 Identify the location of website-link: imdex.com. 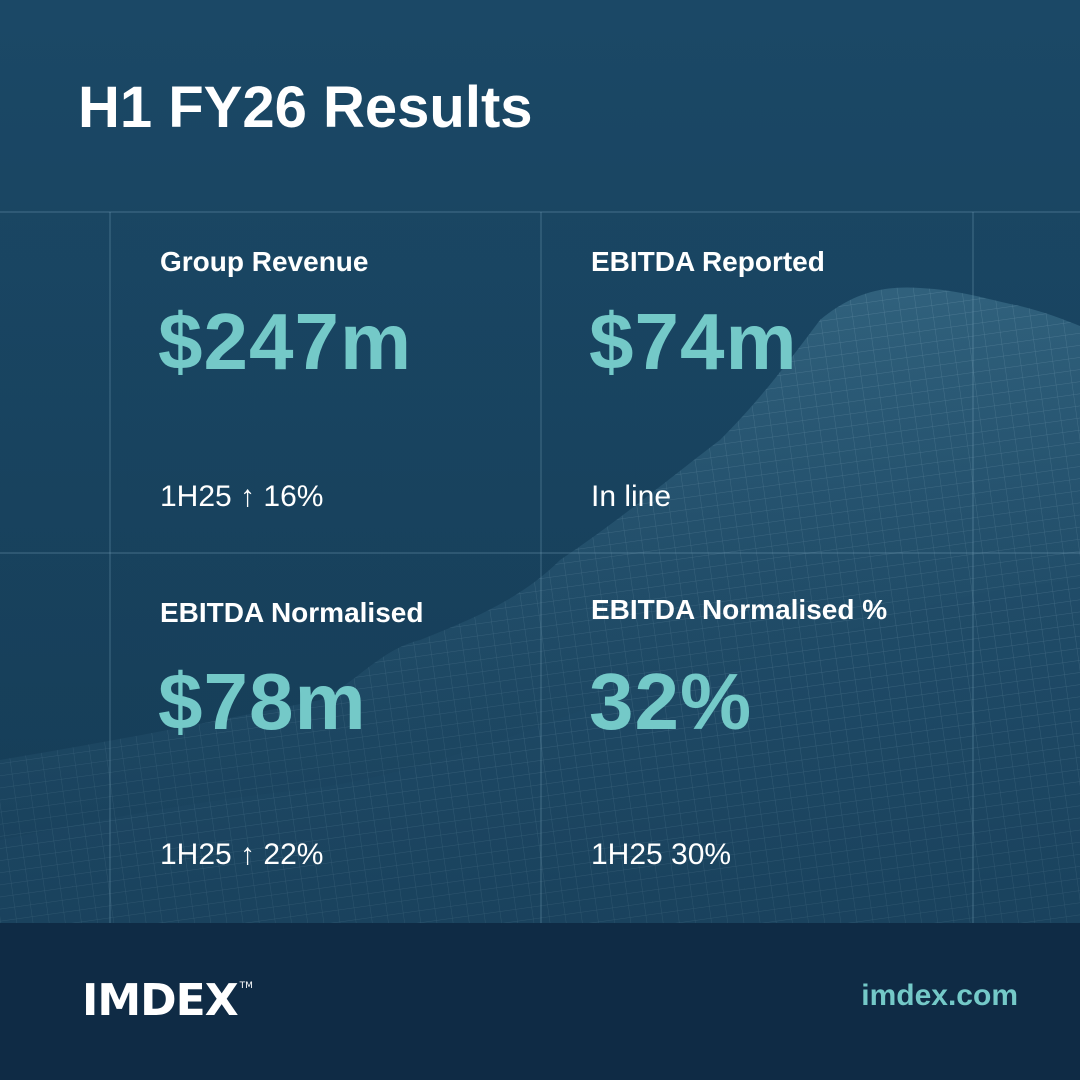
(939, 995).